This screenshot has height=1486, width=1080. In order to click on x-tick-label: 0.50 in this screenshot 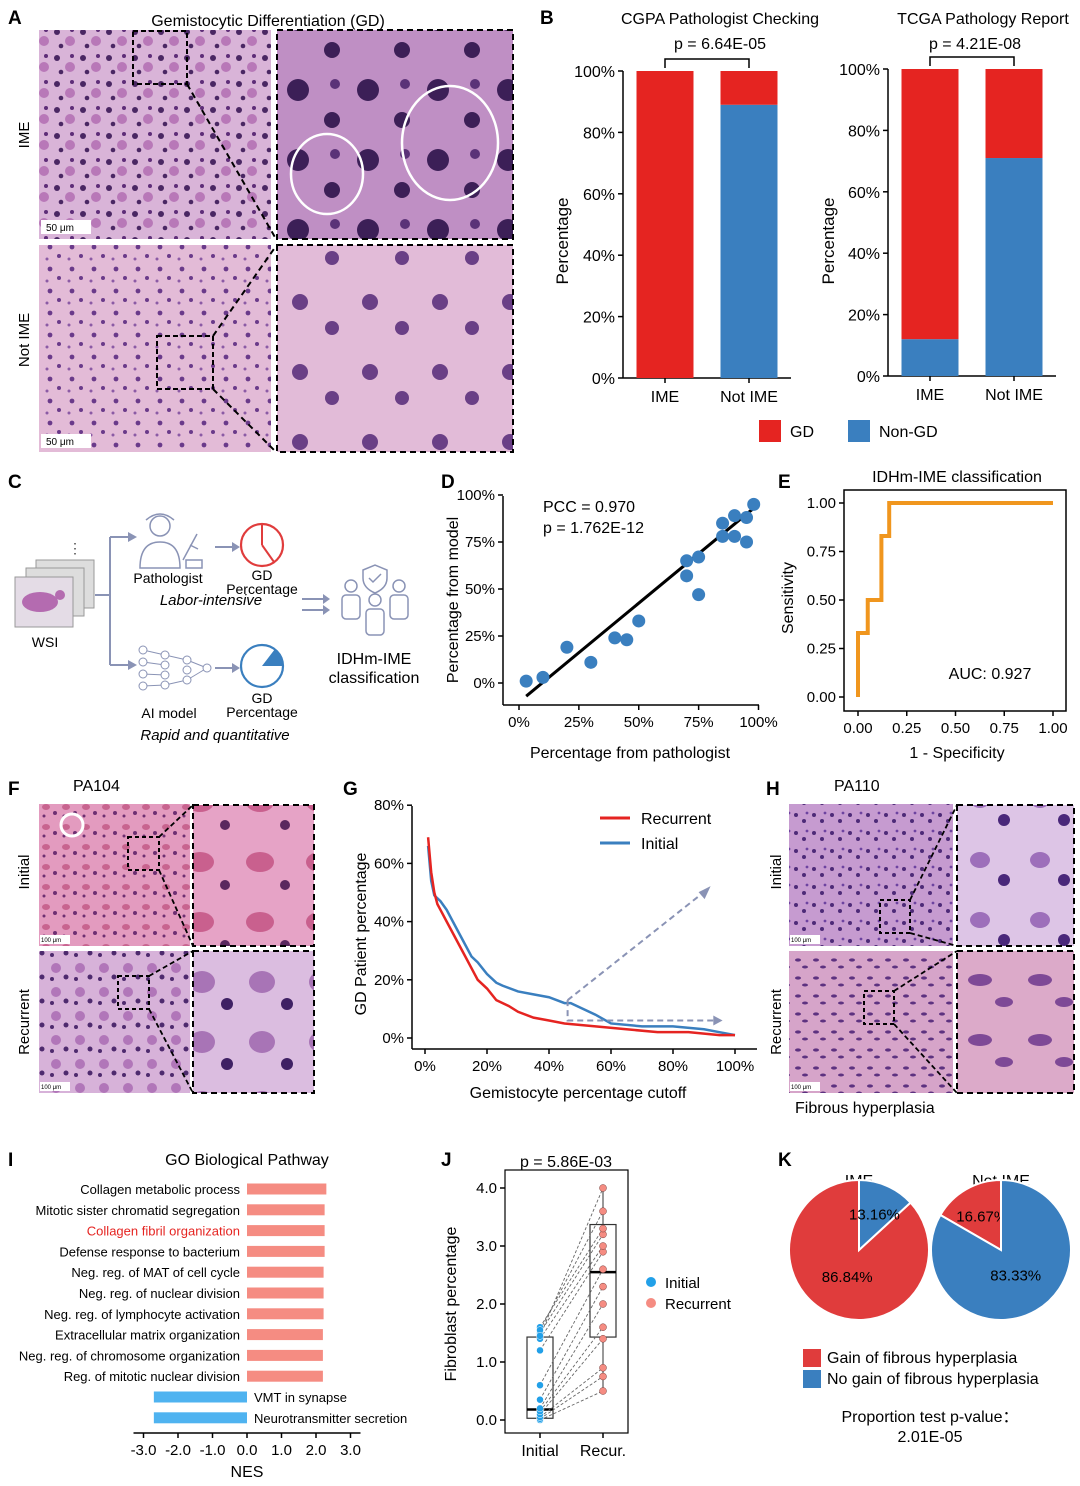, I will do `click(955, 728)`.